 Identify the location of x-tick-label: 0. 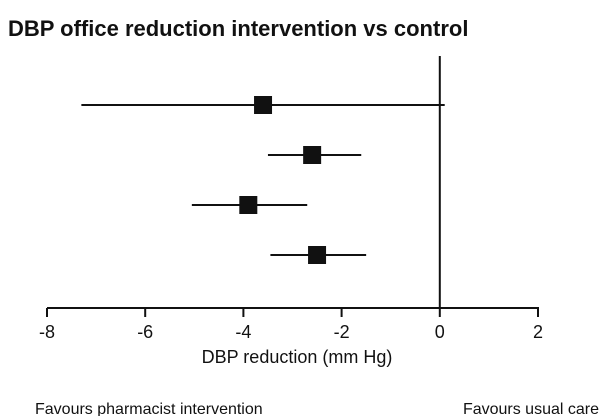
(440, 332).